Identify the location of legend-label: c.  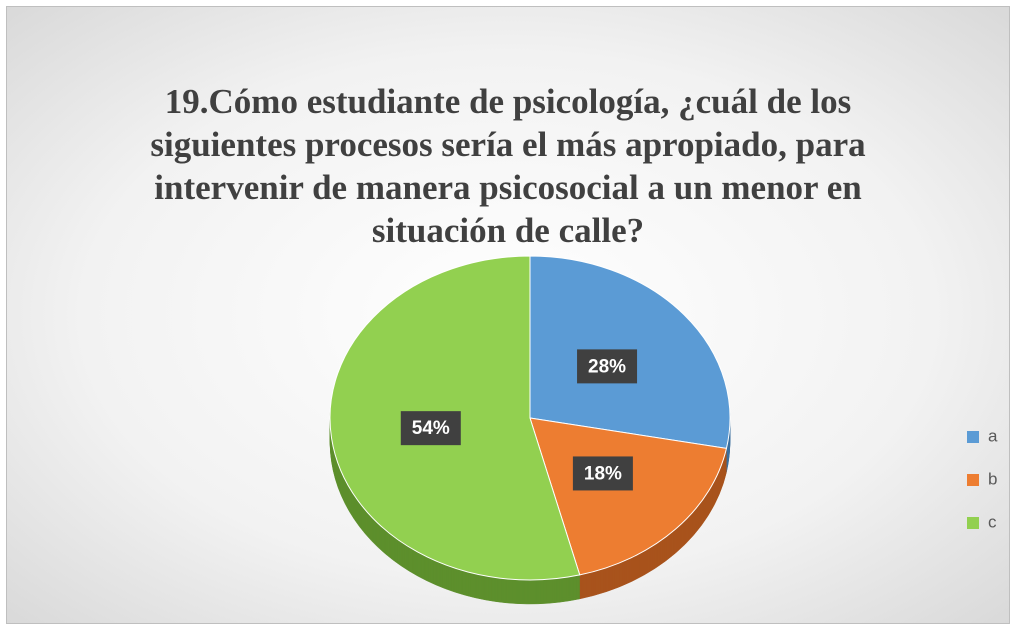
(992, 521).